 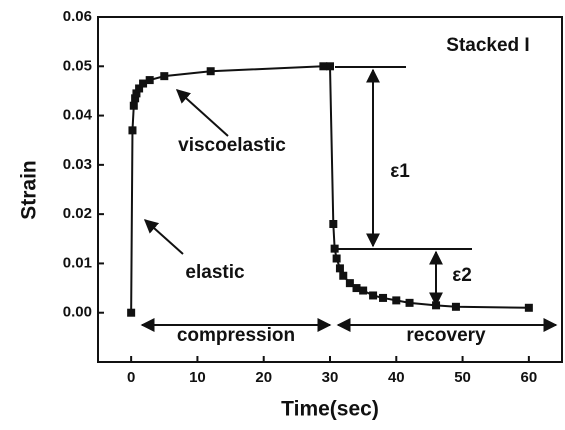 I want to click on annotation: ε1, so click(x=400, y=171).